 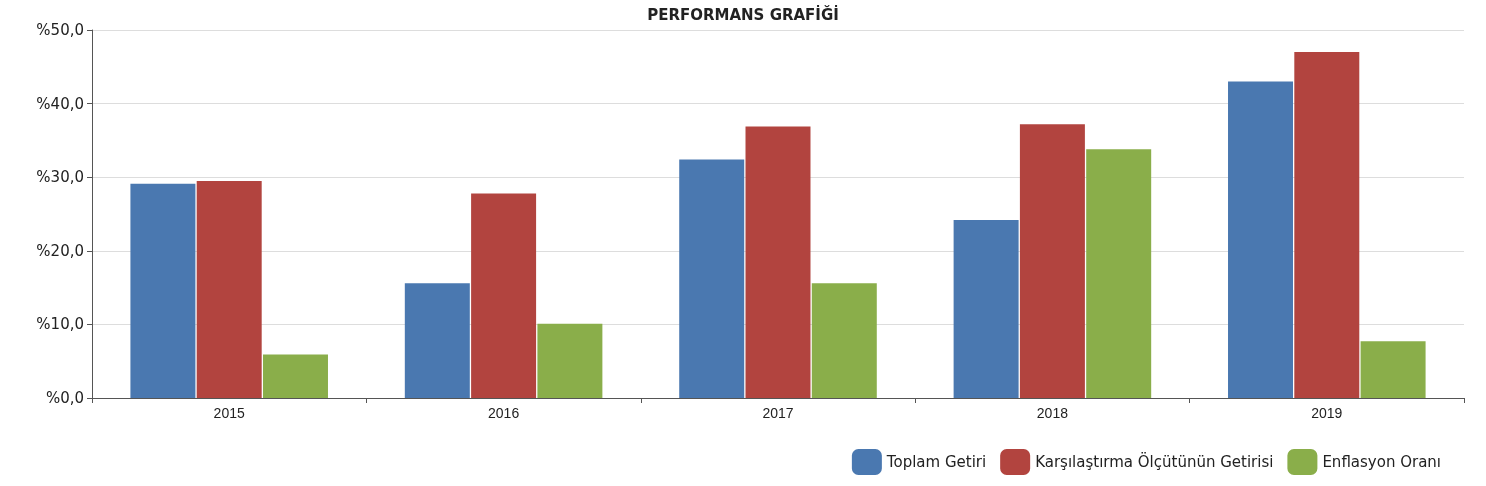 I want to click on x-tick-label: 2018, so click(x=1052, y=413).